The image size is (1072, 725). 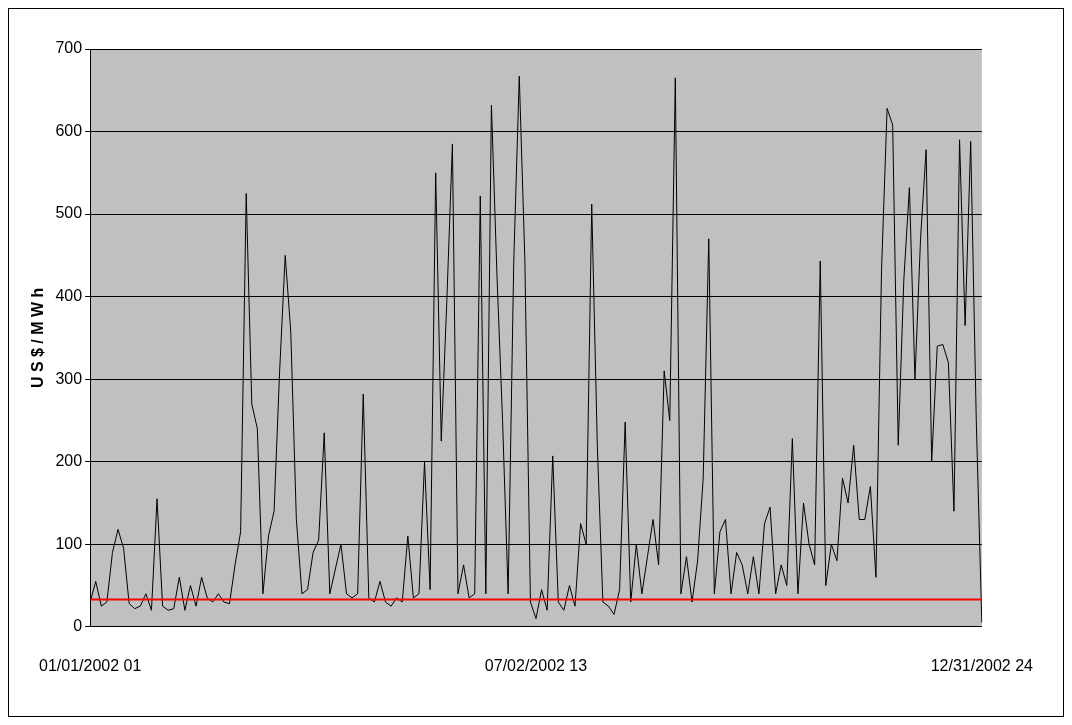 What do you see at coordinates (69, 130) in the screenshot?
I see `y-tick-label: 600` at bounding box center [69, 130].